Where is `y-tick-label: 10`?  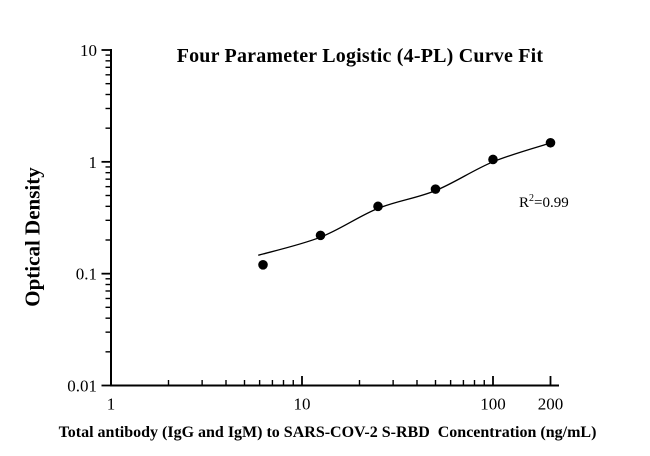 y-tick-label: 10 is located at coordinates (88, 50).